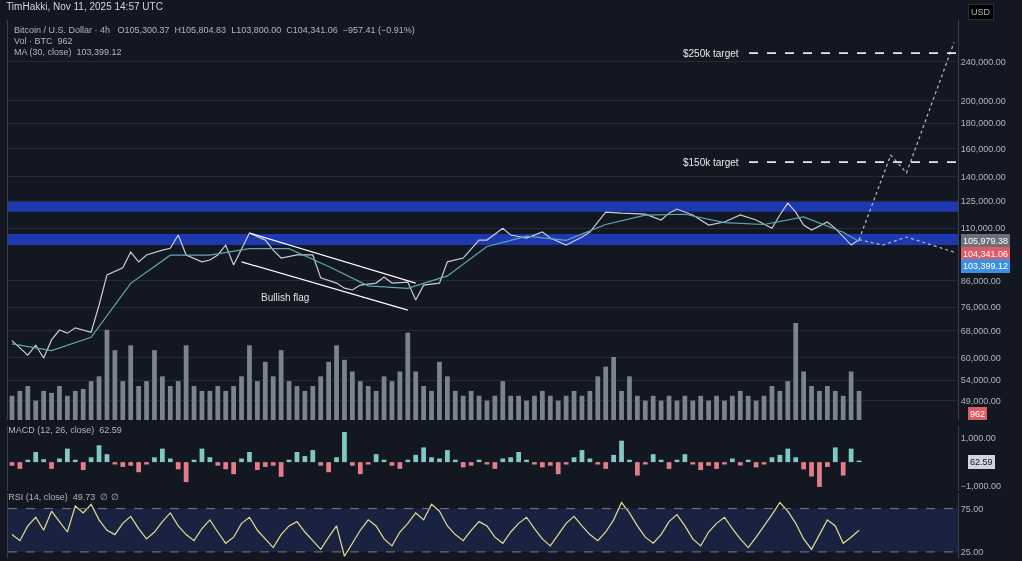 This screenshot has width=1022, height=561. Describe the element at coordinates (983, 201) in the screenshot. I see `y-tick-label: 125,000.00` at that location.